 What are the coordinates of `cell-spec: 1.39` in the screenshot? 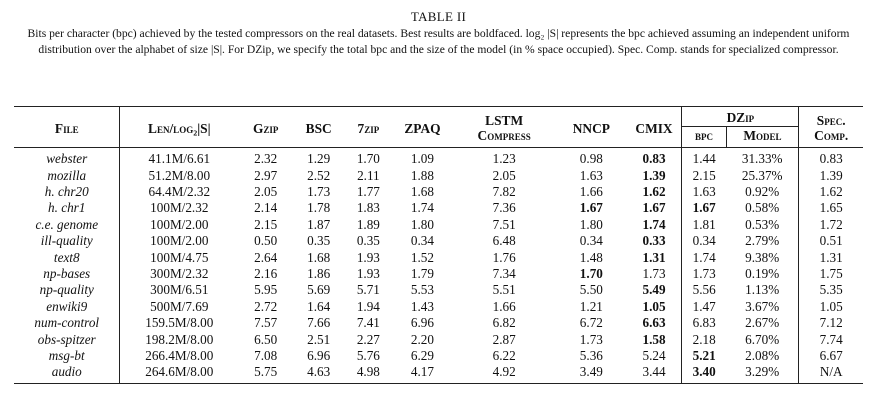 It's located at (831, 175).